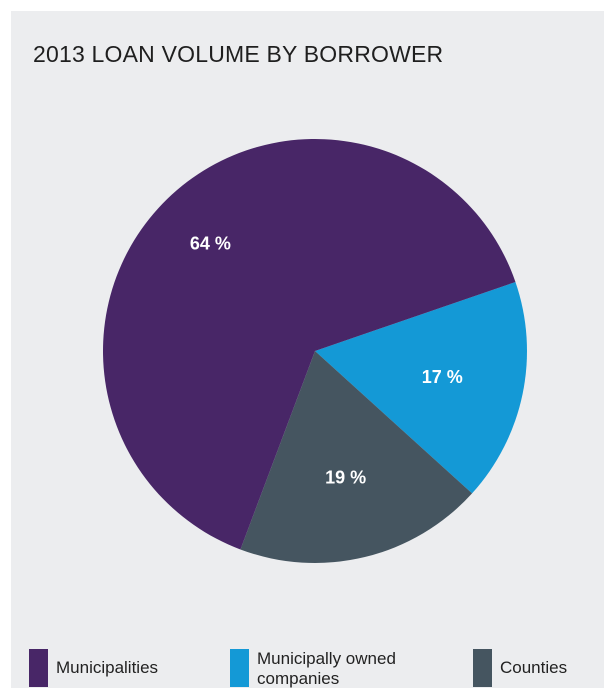 The height and width of the screenshot is (699, 615). I want to click on pie-slice-counties, so click(356, 457).